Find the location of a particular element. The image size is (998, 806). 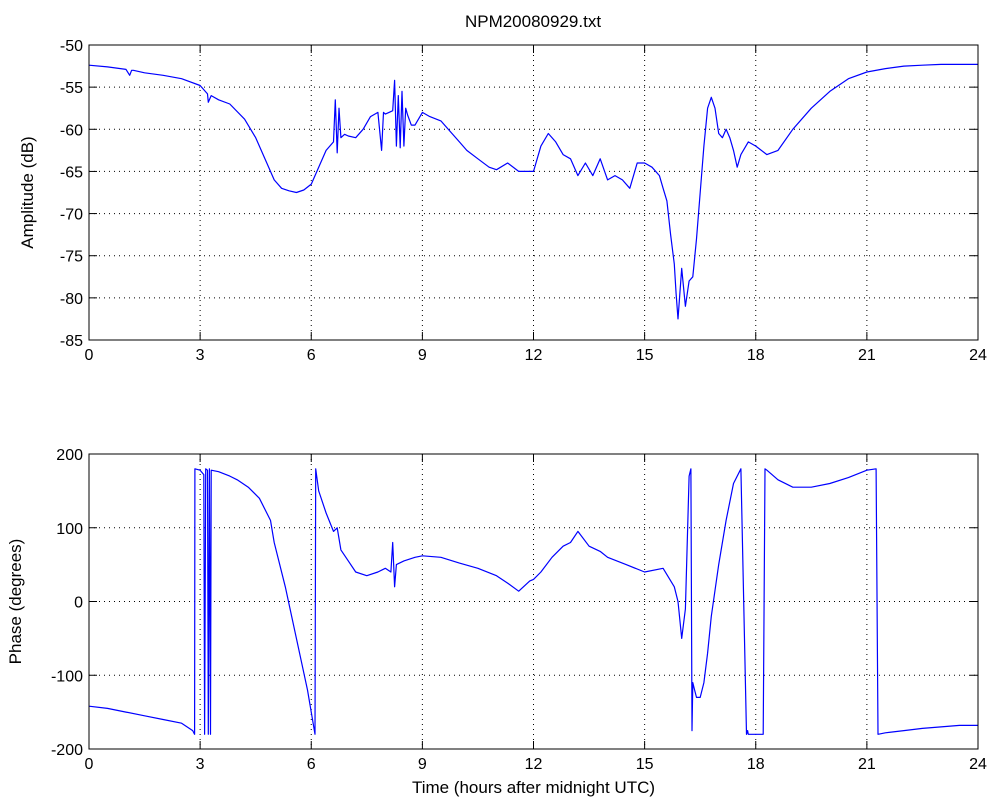

figure-title: NPM20080929.txt is located at coordinates (533, 21).